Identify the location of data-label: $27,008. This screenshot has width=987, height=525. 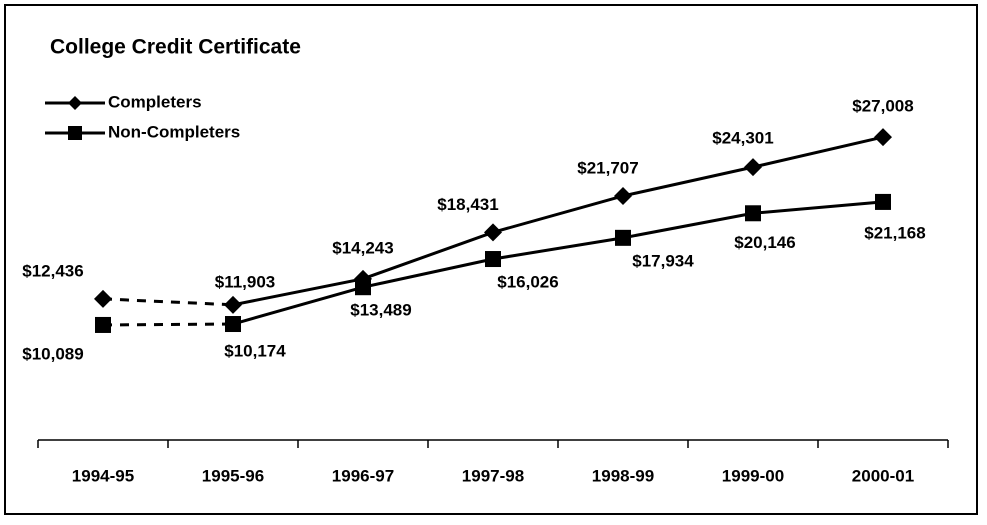
(882, 106).